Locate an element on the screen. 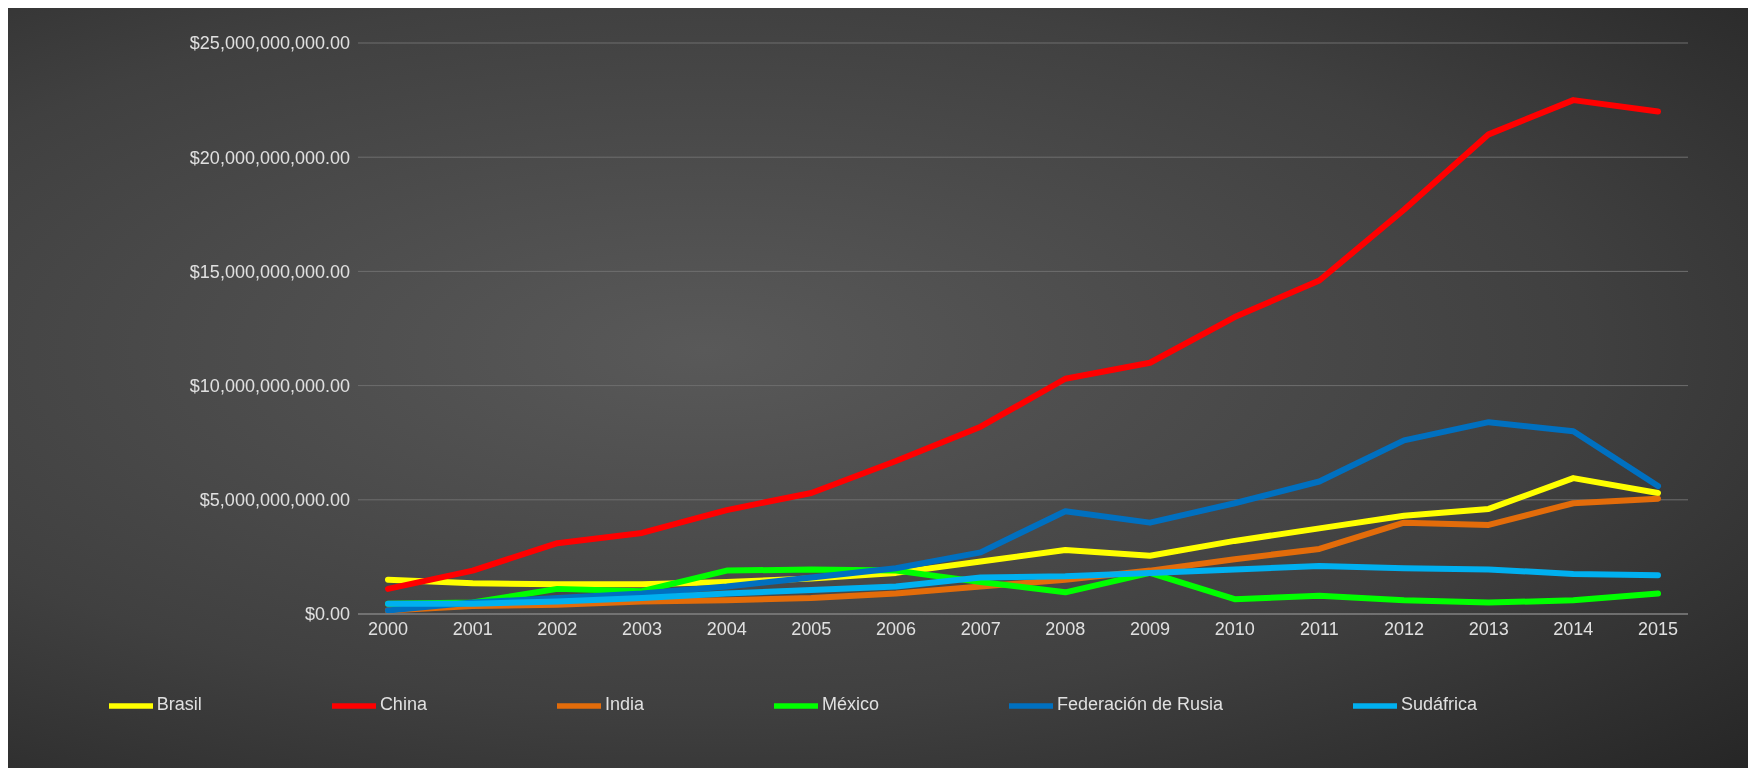 Image resolution: width=1758 pixels, height=774 pixels. x-tick-label: 2008 is located at coordinates (1065, 628).